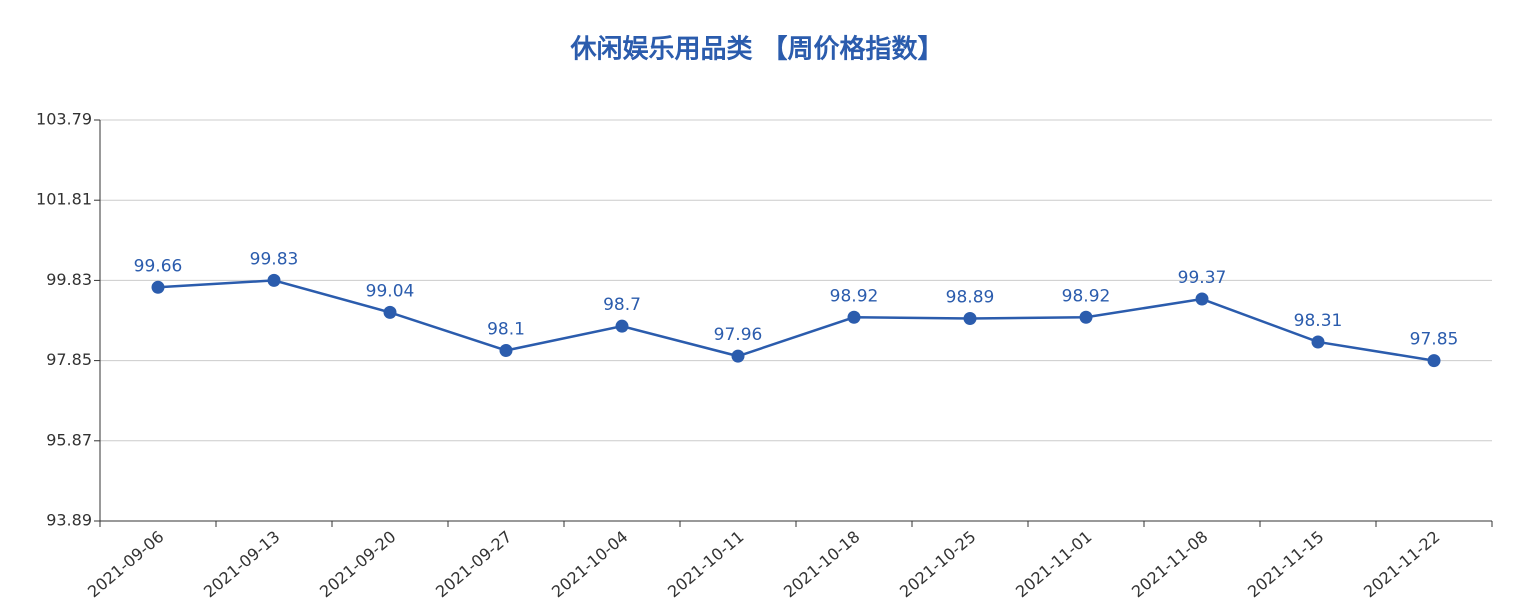  Describe the element at coordinates (1318, 321) in the screenshot. I see `data-label: 98.31` at that location.